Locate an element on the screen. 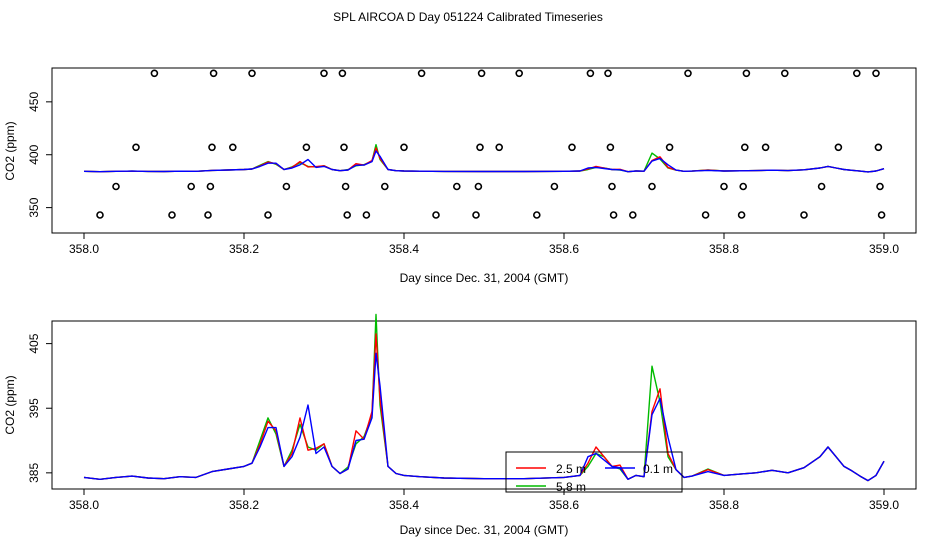 This screenshot has width=936, height=540. bottom-y-axis-label: CO2 (ppm) is located at coordinates (10, 404).